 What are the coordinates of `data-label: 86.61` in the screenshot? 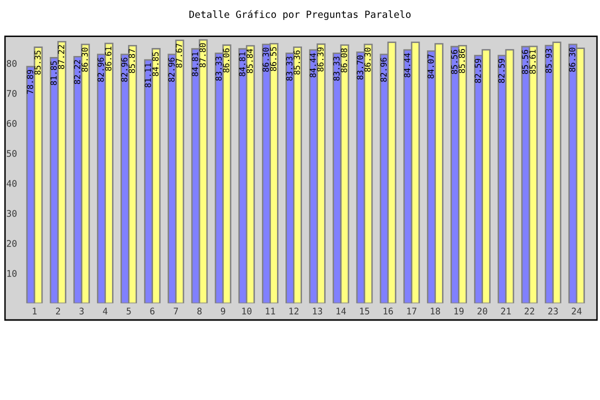 It's located at (108, 58).